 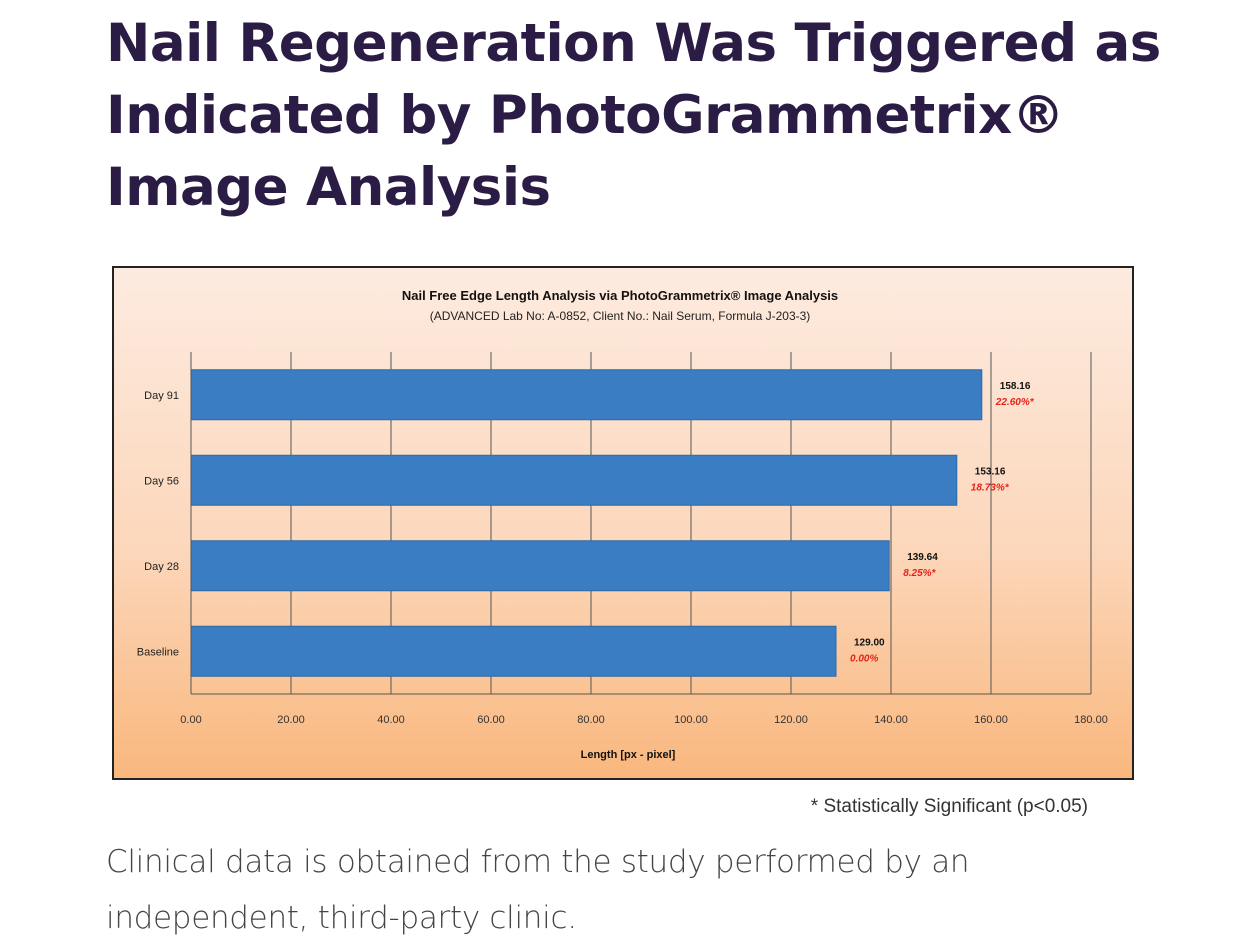 I want to click on x-tick-label: 20.00, so click(x=291, y=720).